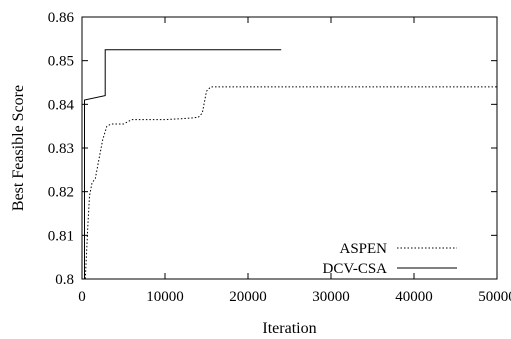 This screenshot has width=511, height=339. I want to click on y-tick-label: 0.83, so click(61, 149).